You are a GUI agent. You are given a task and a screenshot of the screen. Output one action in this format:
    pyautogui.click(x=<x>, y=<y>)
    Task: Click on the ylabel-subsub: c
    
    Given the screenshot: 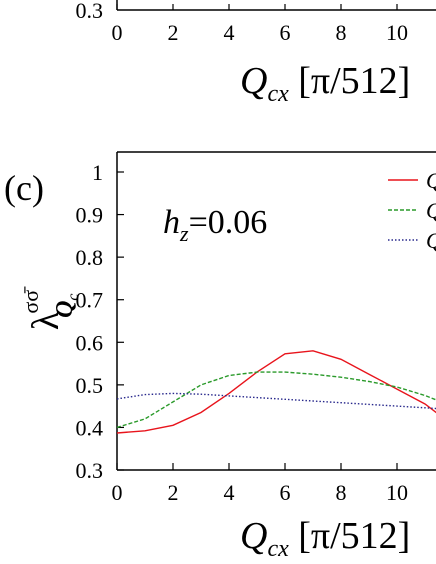 What is the action you would take?
    pyautogui.click(x=73, y=296)
    